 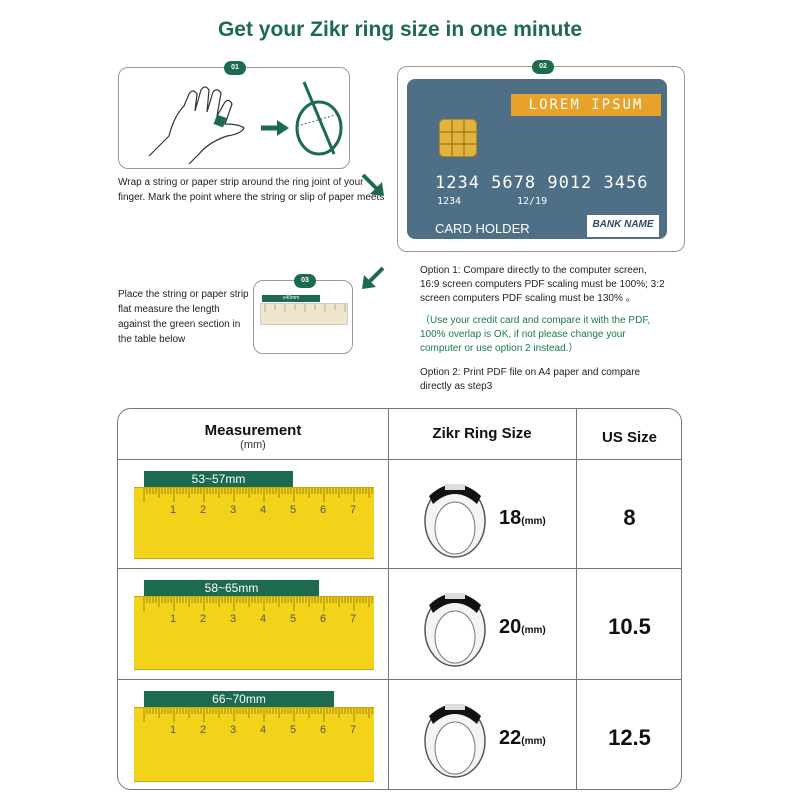 I want to click on card-small-number: 1234, so click(x=449, y=201).